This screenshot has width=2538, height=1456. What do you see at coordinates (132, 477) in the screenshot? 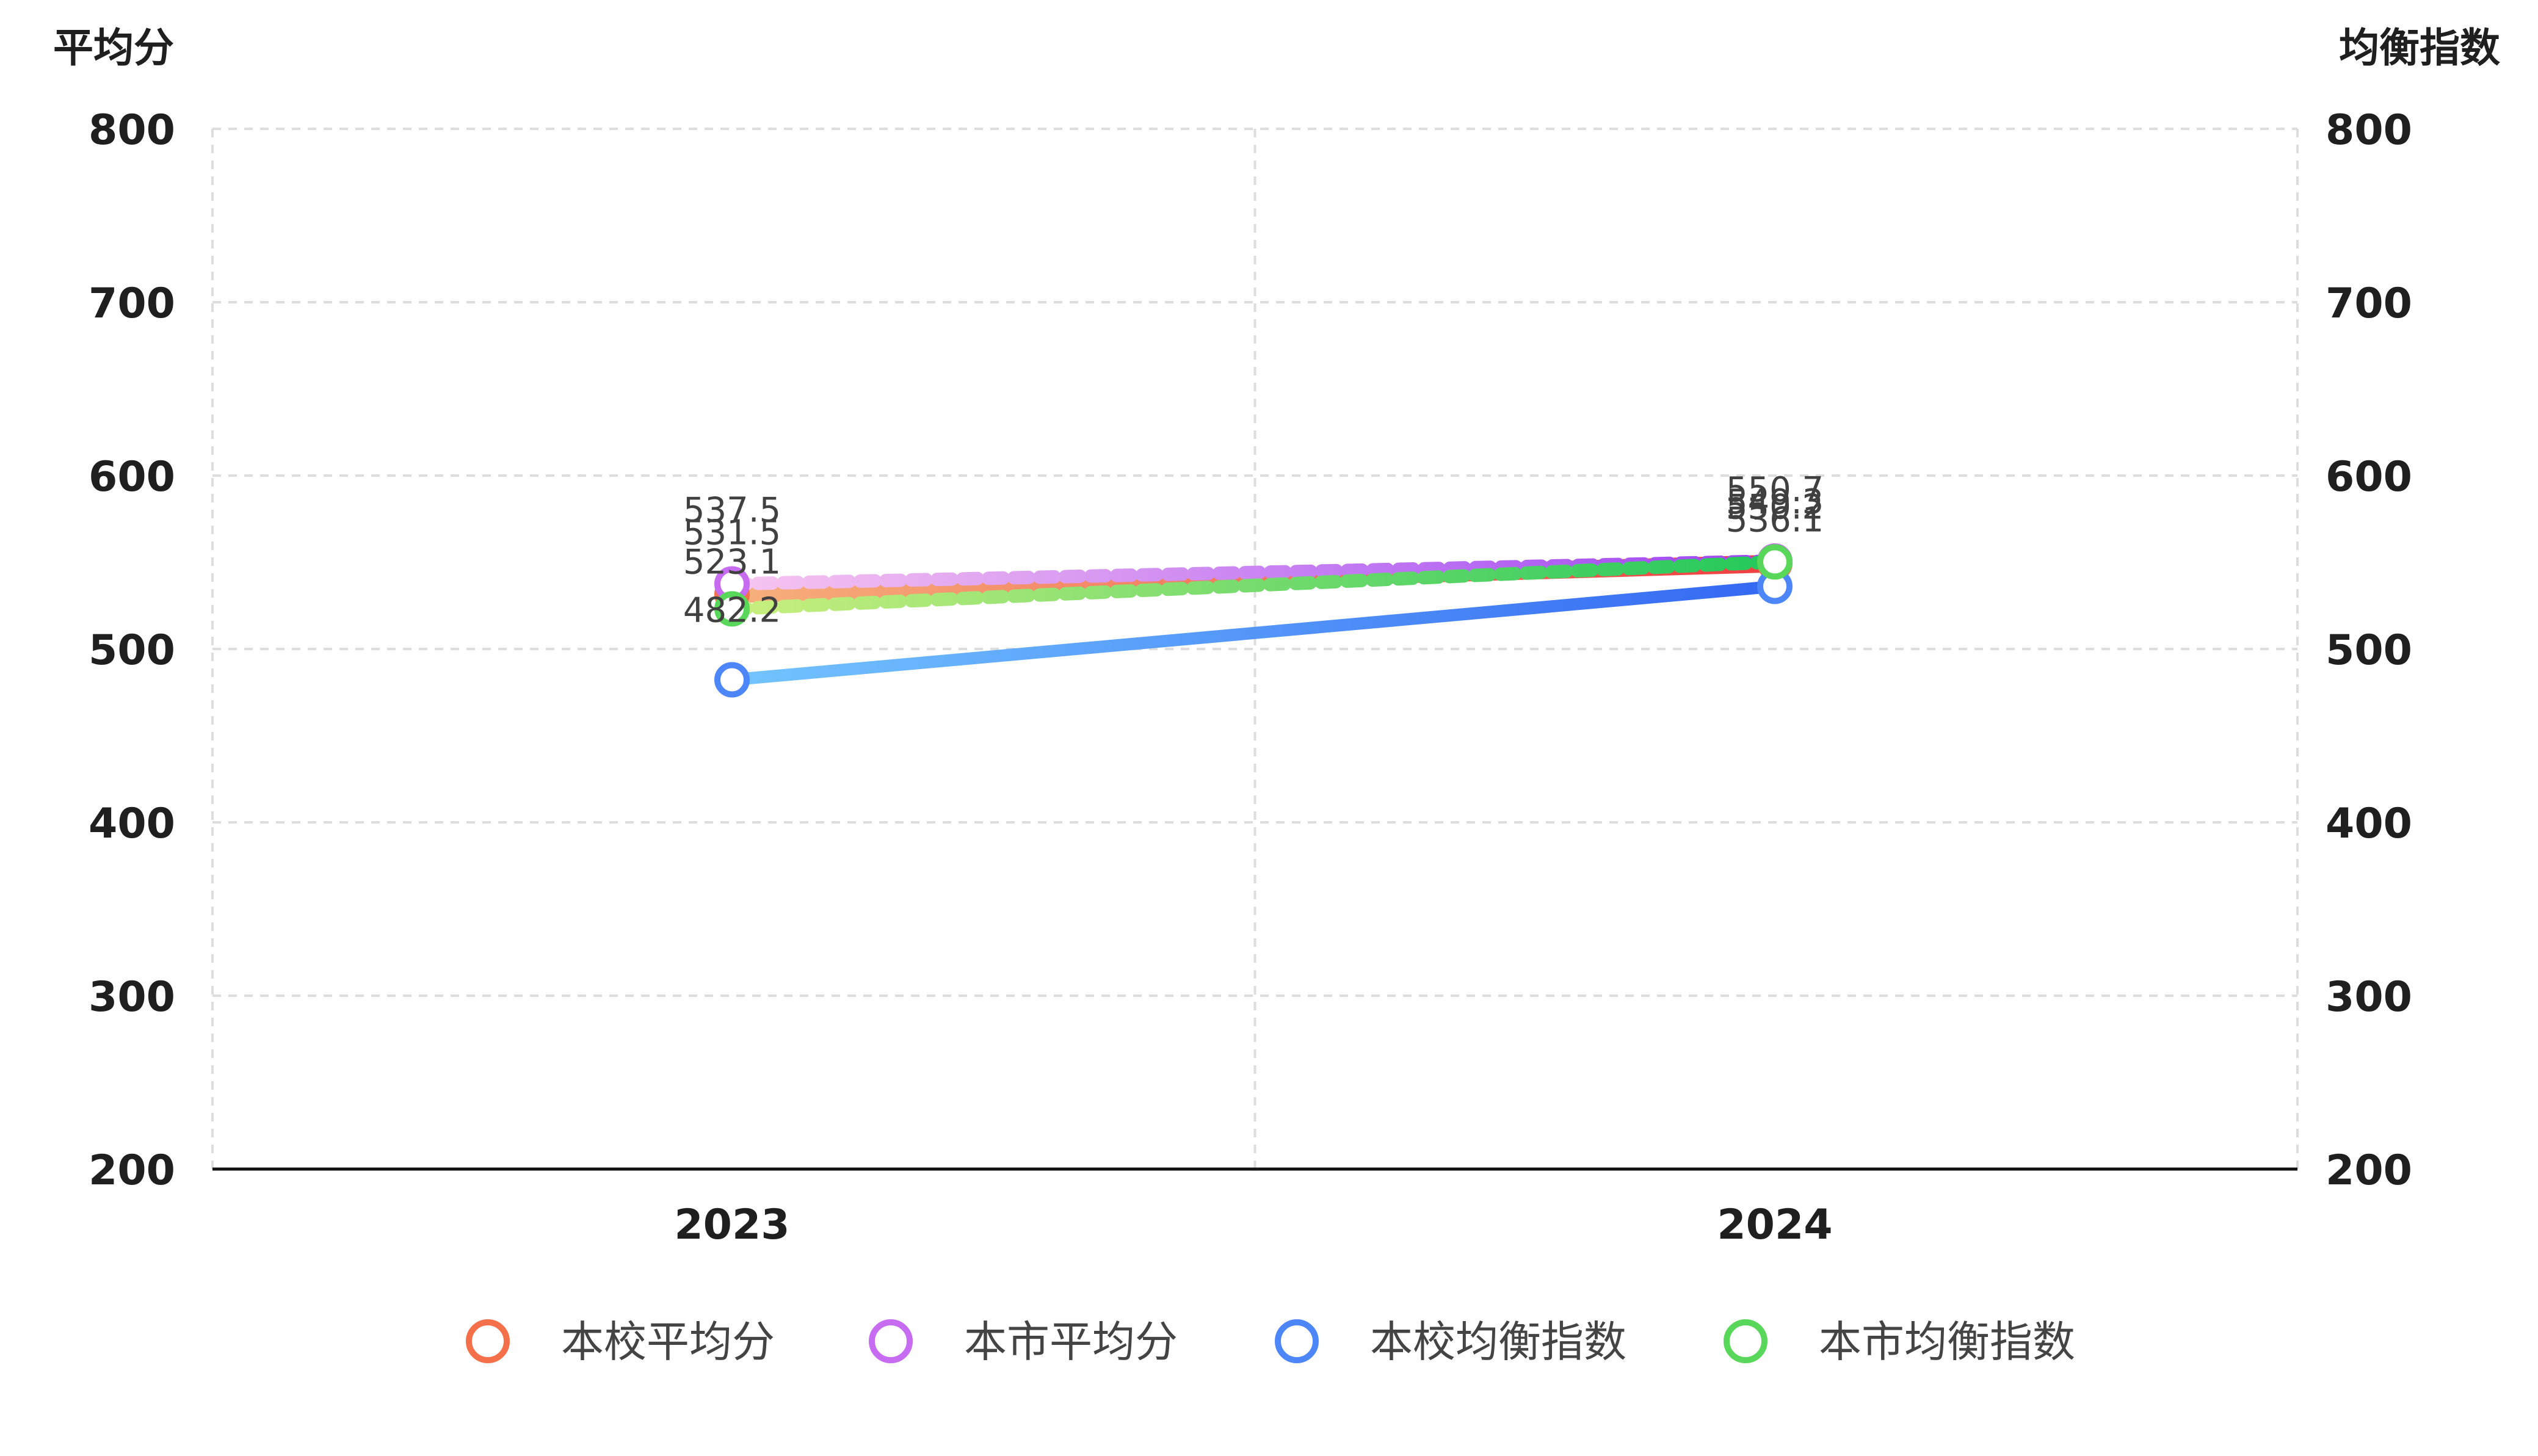
I see `left-axis-tick-600: 600` at bounding box center [132, 477].